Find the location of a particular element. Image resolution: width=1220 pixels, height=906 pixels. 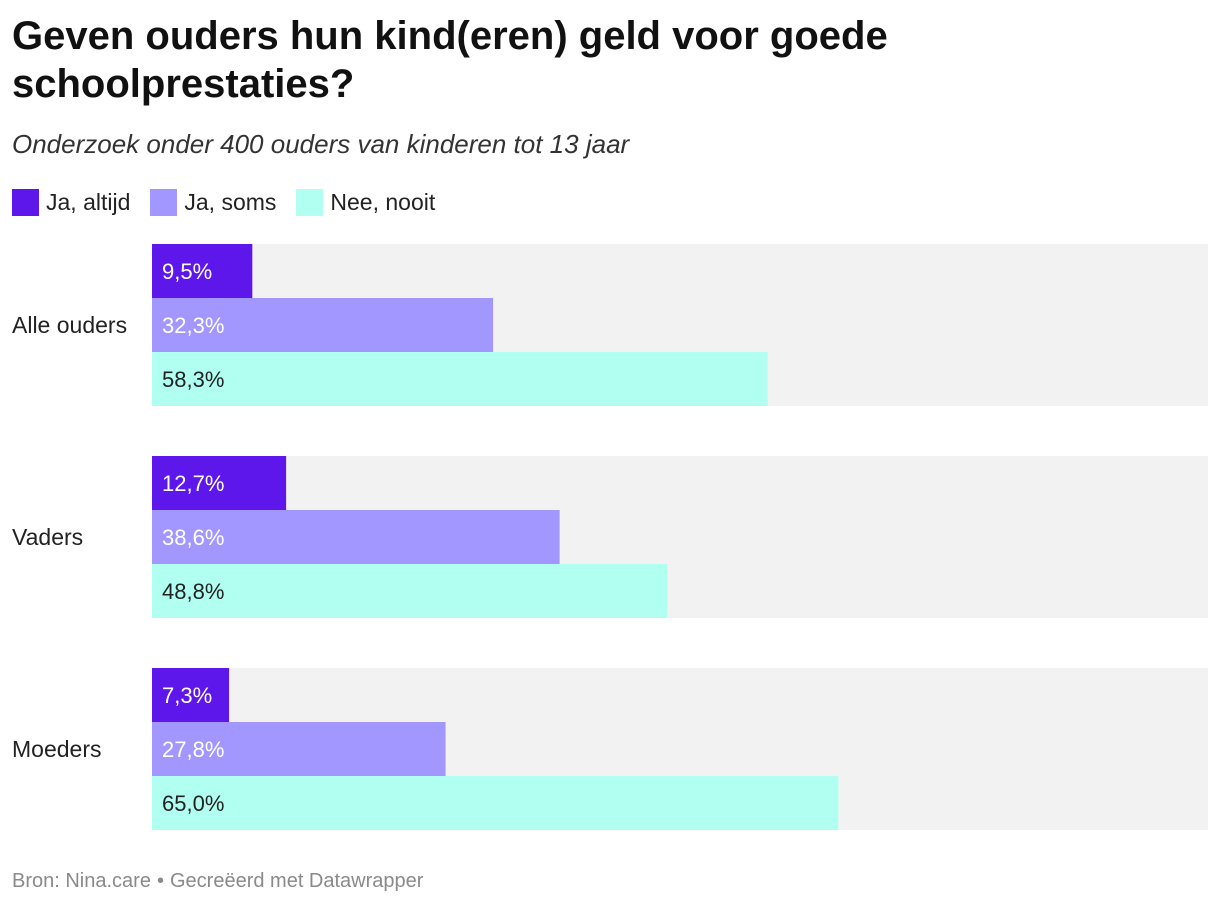

bar-value-label: 32,3% is located at coordinates (193, 325).